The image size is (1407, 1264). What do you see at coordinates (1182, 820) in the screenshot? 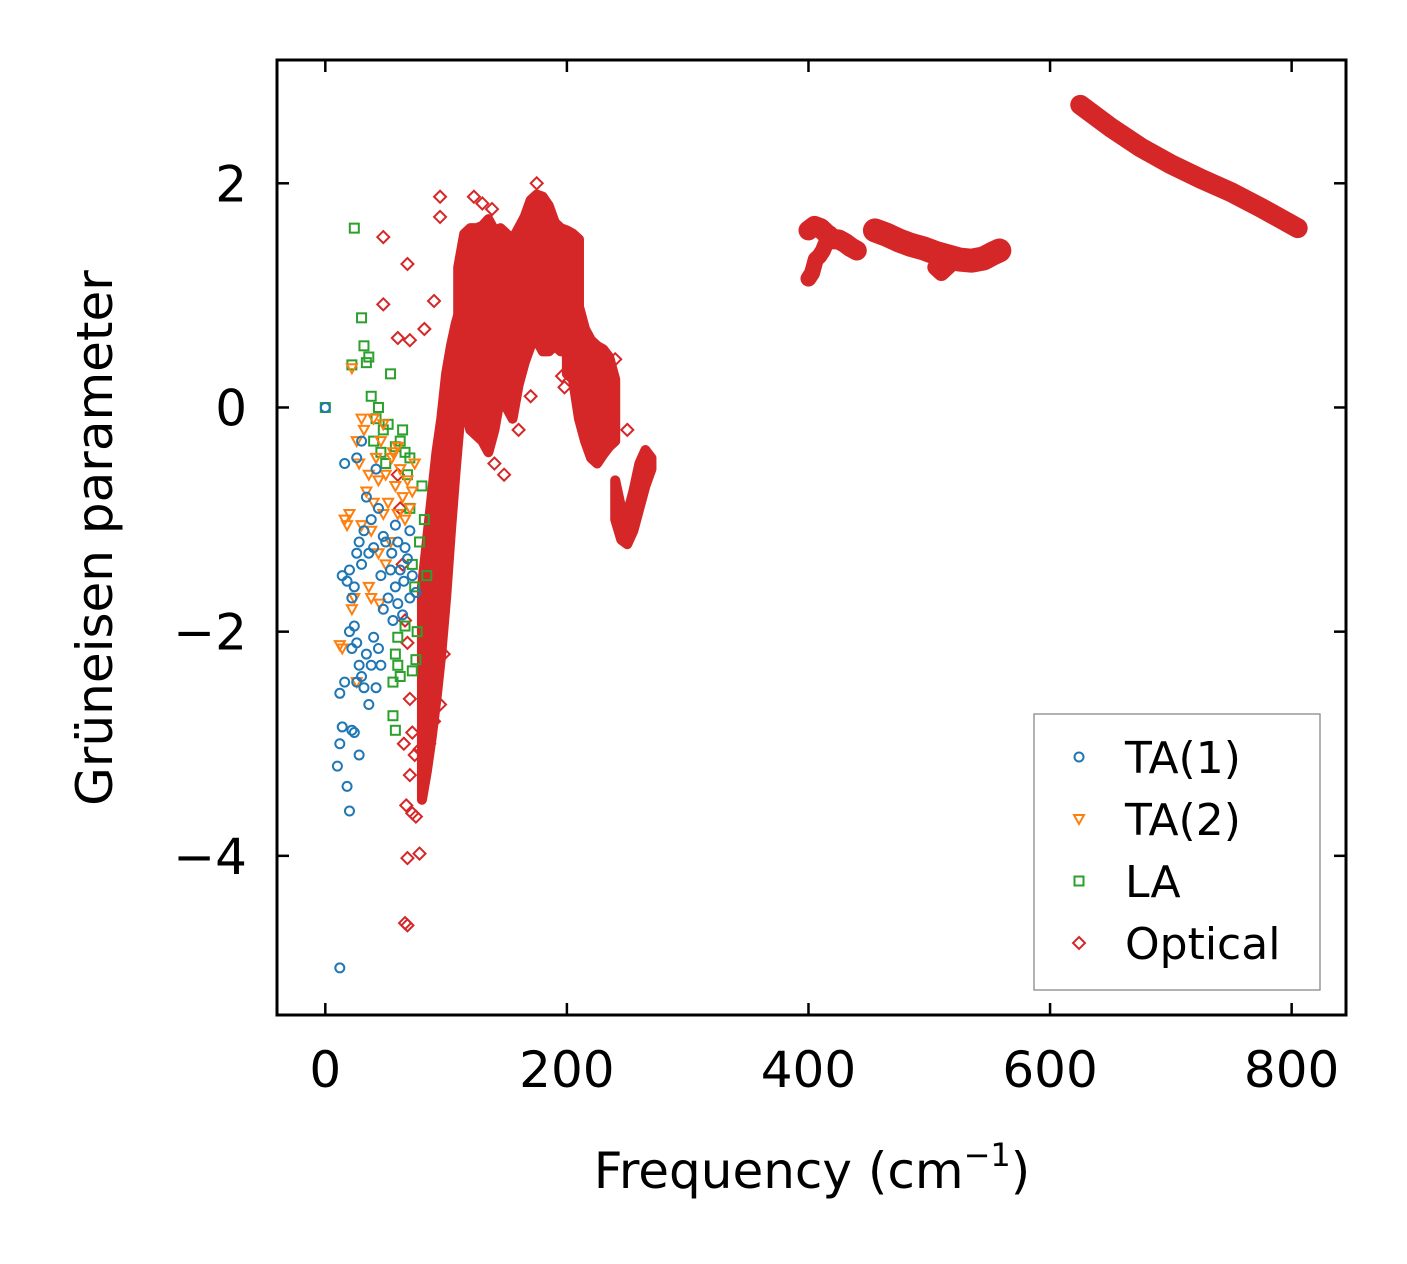
I see `legend-label-ta-2: TA(2)` at bounding box center [1182, 820].